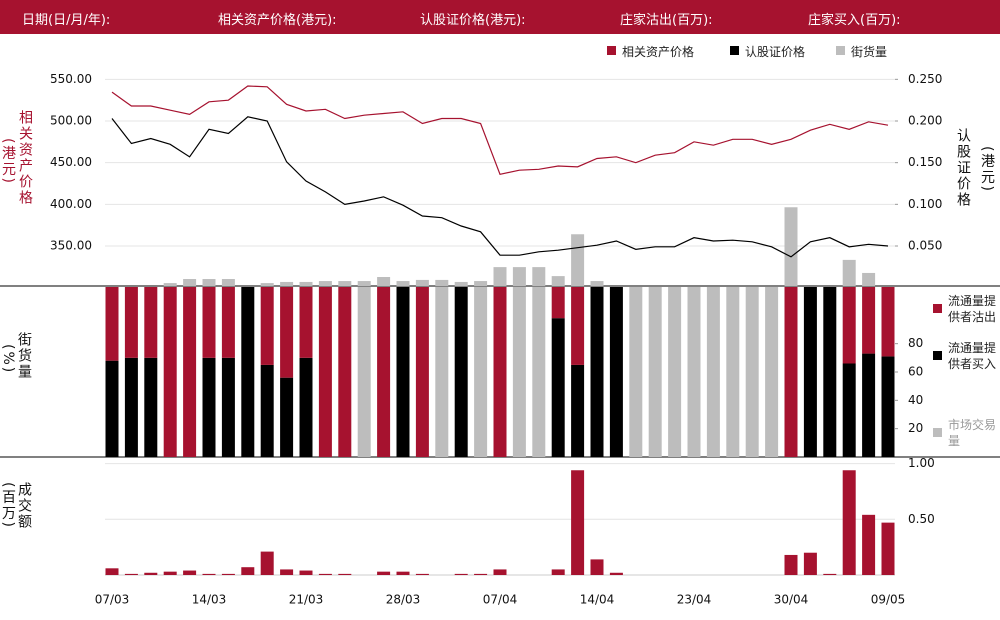  Describe the element at coordinates (597, 600) in the screenshot. I see `x-tick-label: 14/04` at that location.